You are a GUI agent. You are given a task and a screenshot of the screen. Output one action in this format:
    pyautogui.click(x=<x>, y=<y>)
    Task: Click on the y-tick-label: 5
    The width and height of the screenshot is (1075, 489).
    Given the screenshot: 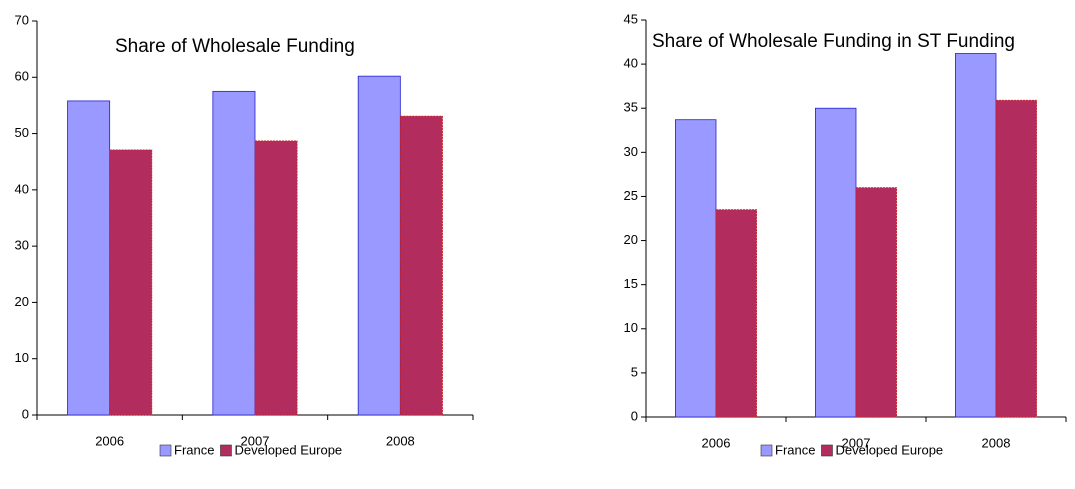 What is the action you would take?
    pyautogui.click(x=634, y=371)
    